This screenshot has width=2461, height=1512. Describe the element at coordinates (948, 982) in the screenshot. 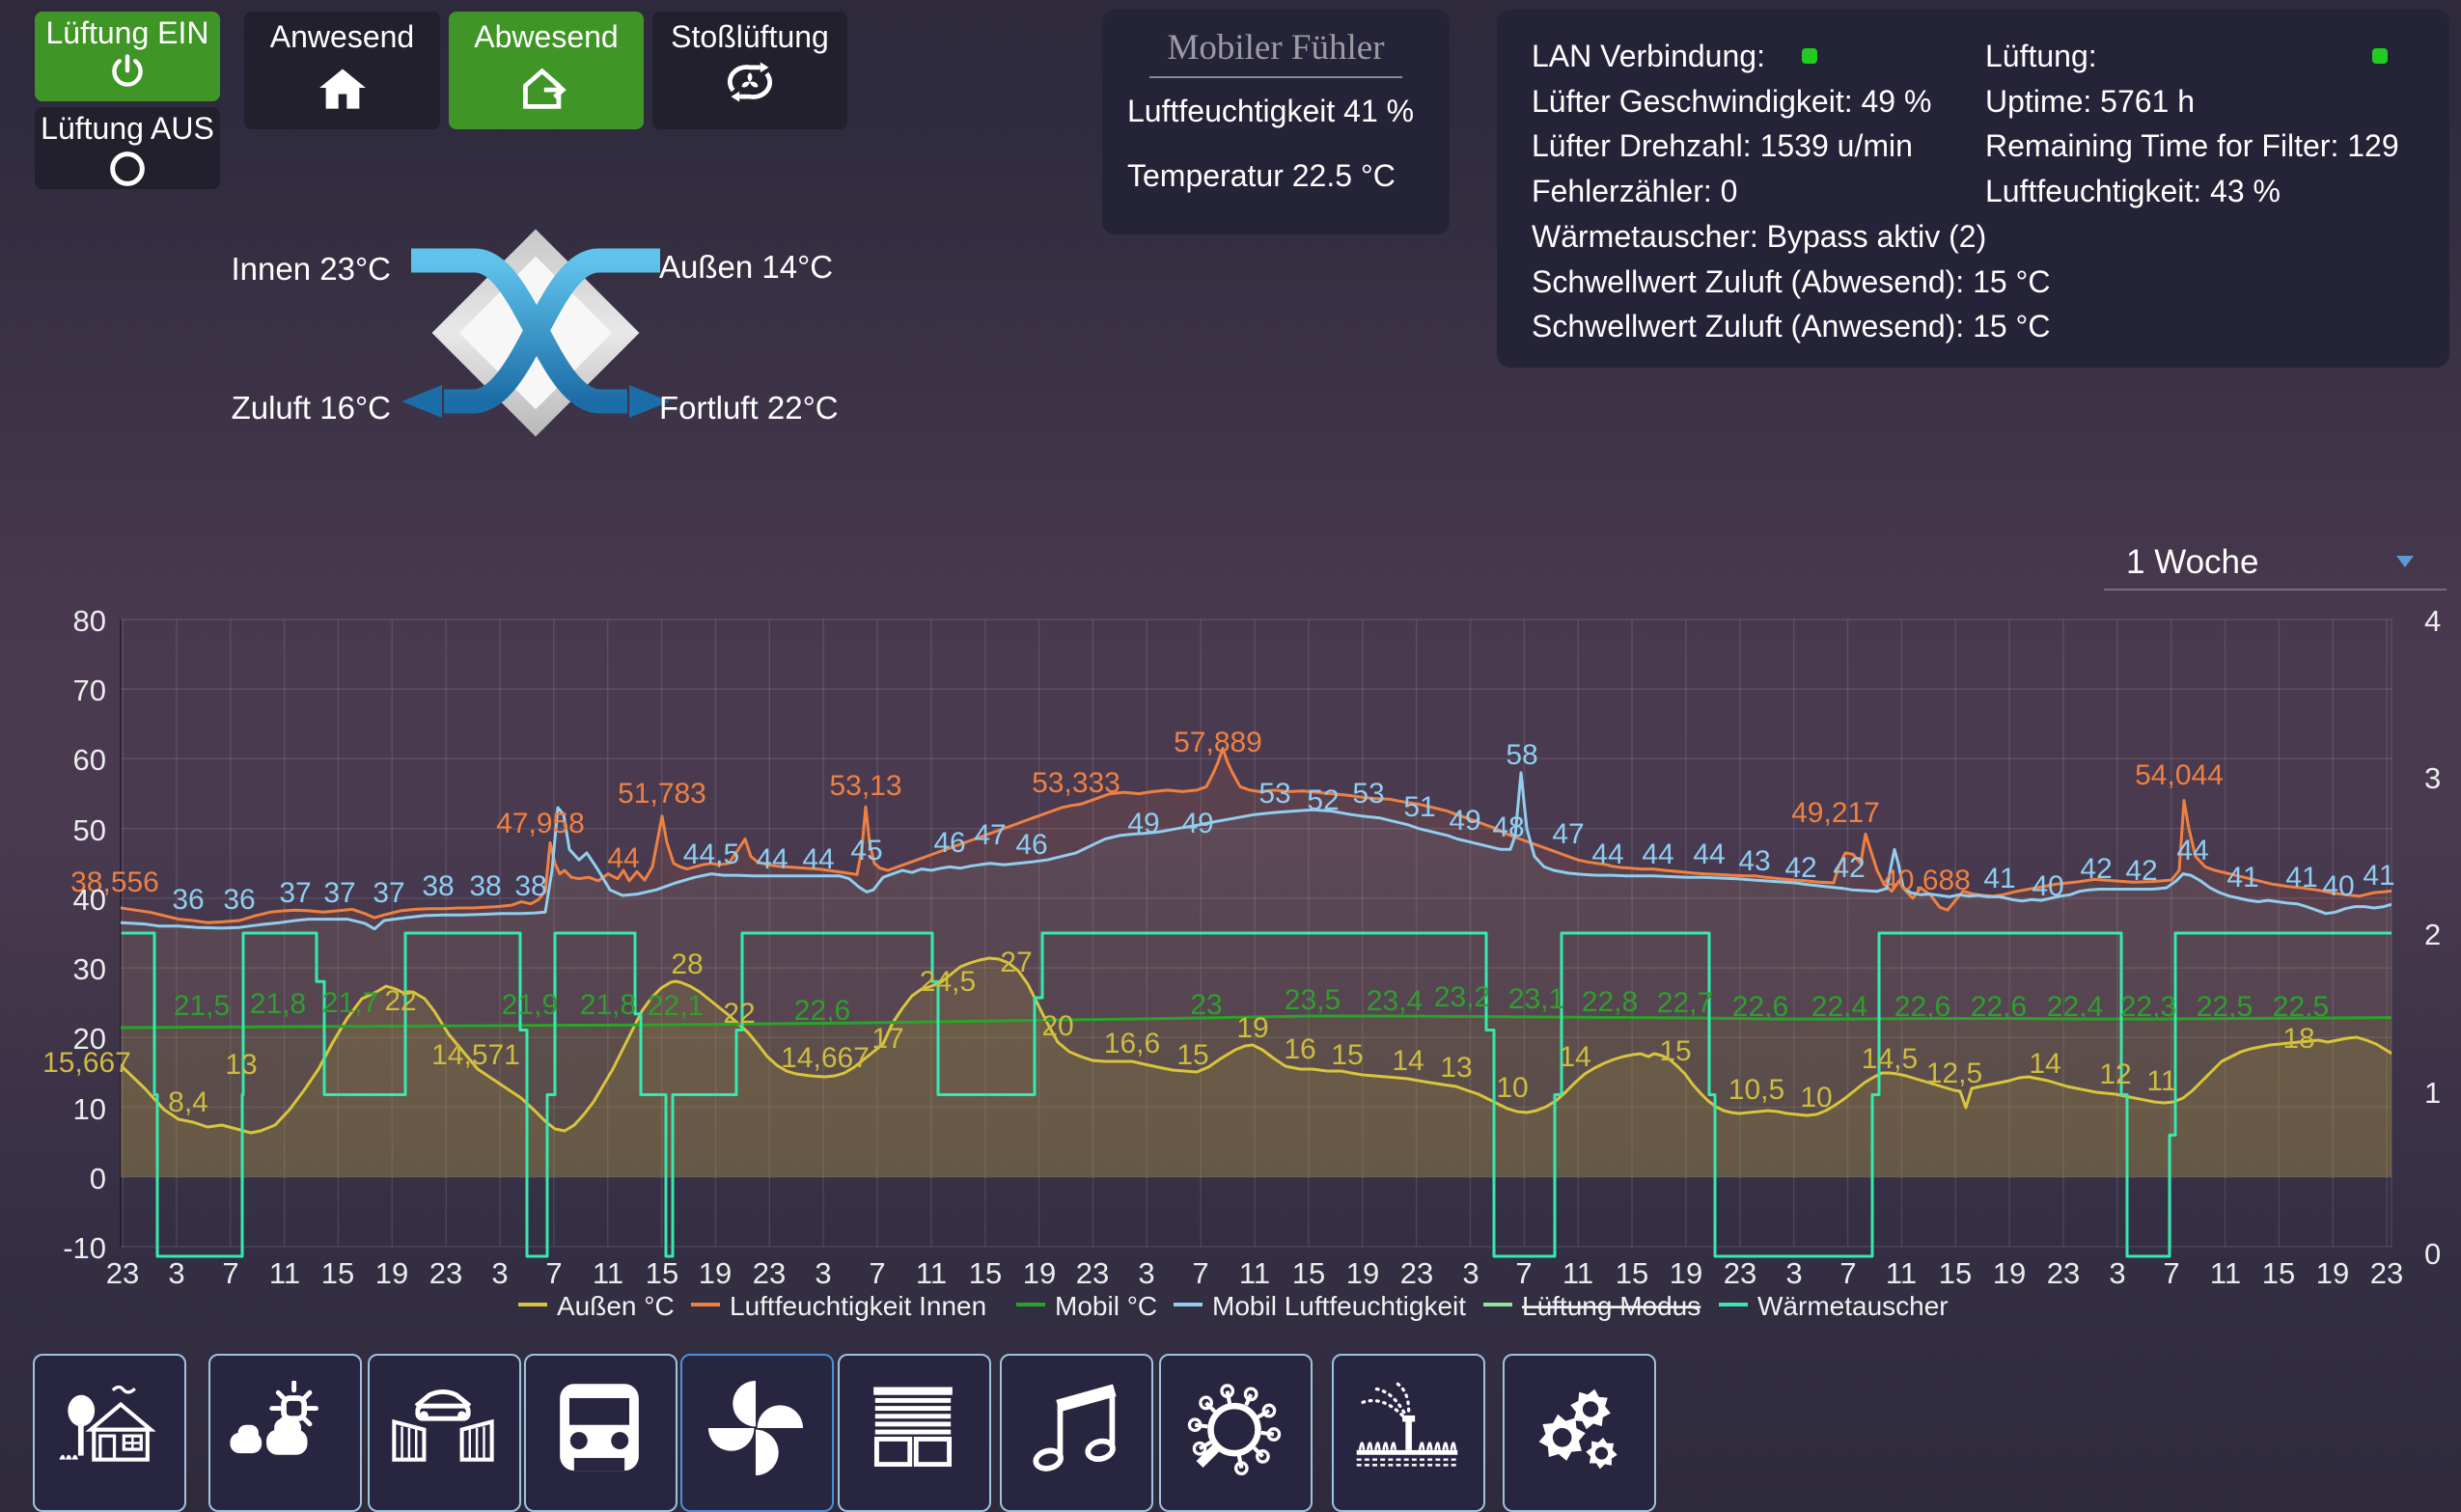

I see `svg-text: 24,5` at that location.